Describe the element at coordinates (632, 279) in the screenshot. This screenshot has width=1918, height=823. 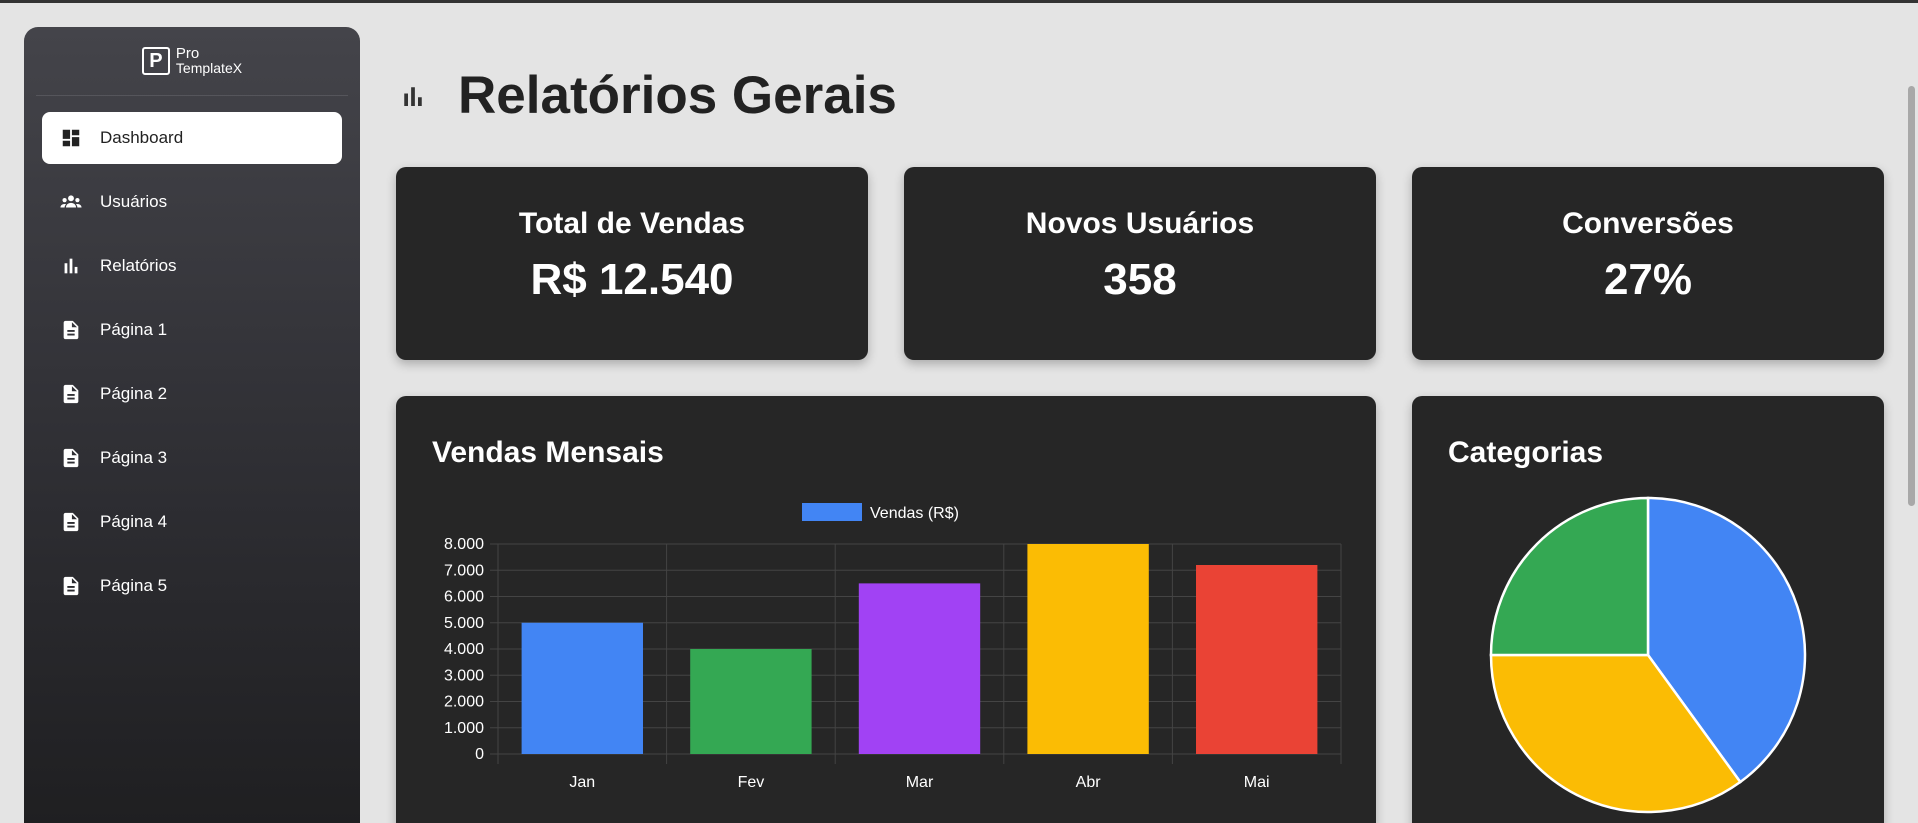
I see `stat-value: R$ 12.540` at that location.